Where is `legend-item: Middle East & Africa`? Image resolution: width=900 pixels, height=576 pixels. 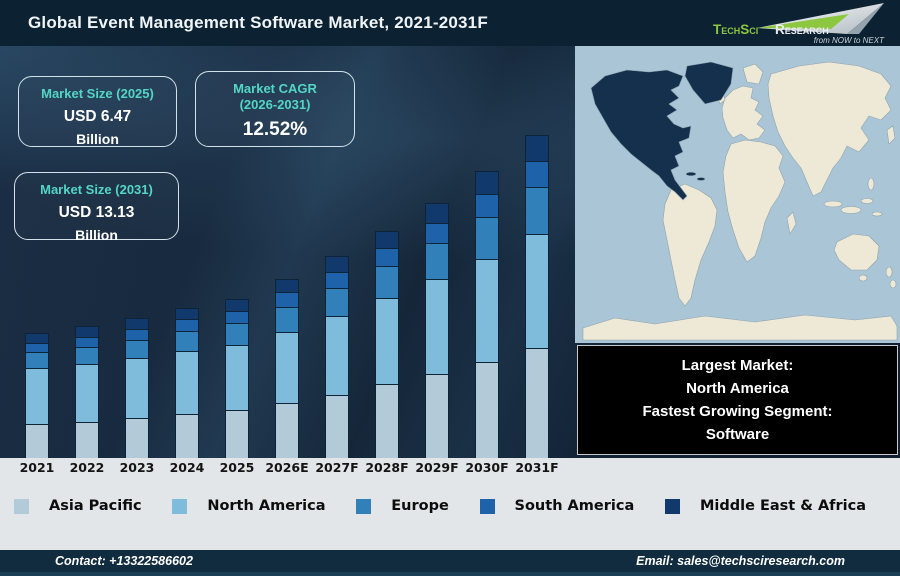 legend-item: Middle East & Africa is located at coordinates (765, 506).